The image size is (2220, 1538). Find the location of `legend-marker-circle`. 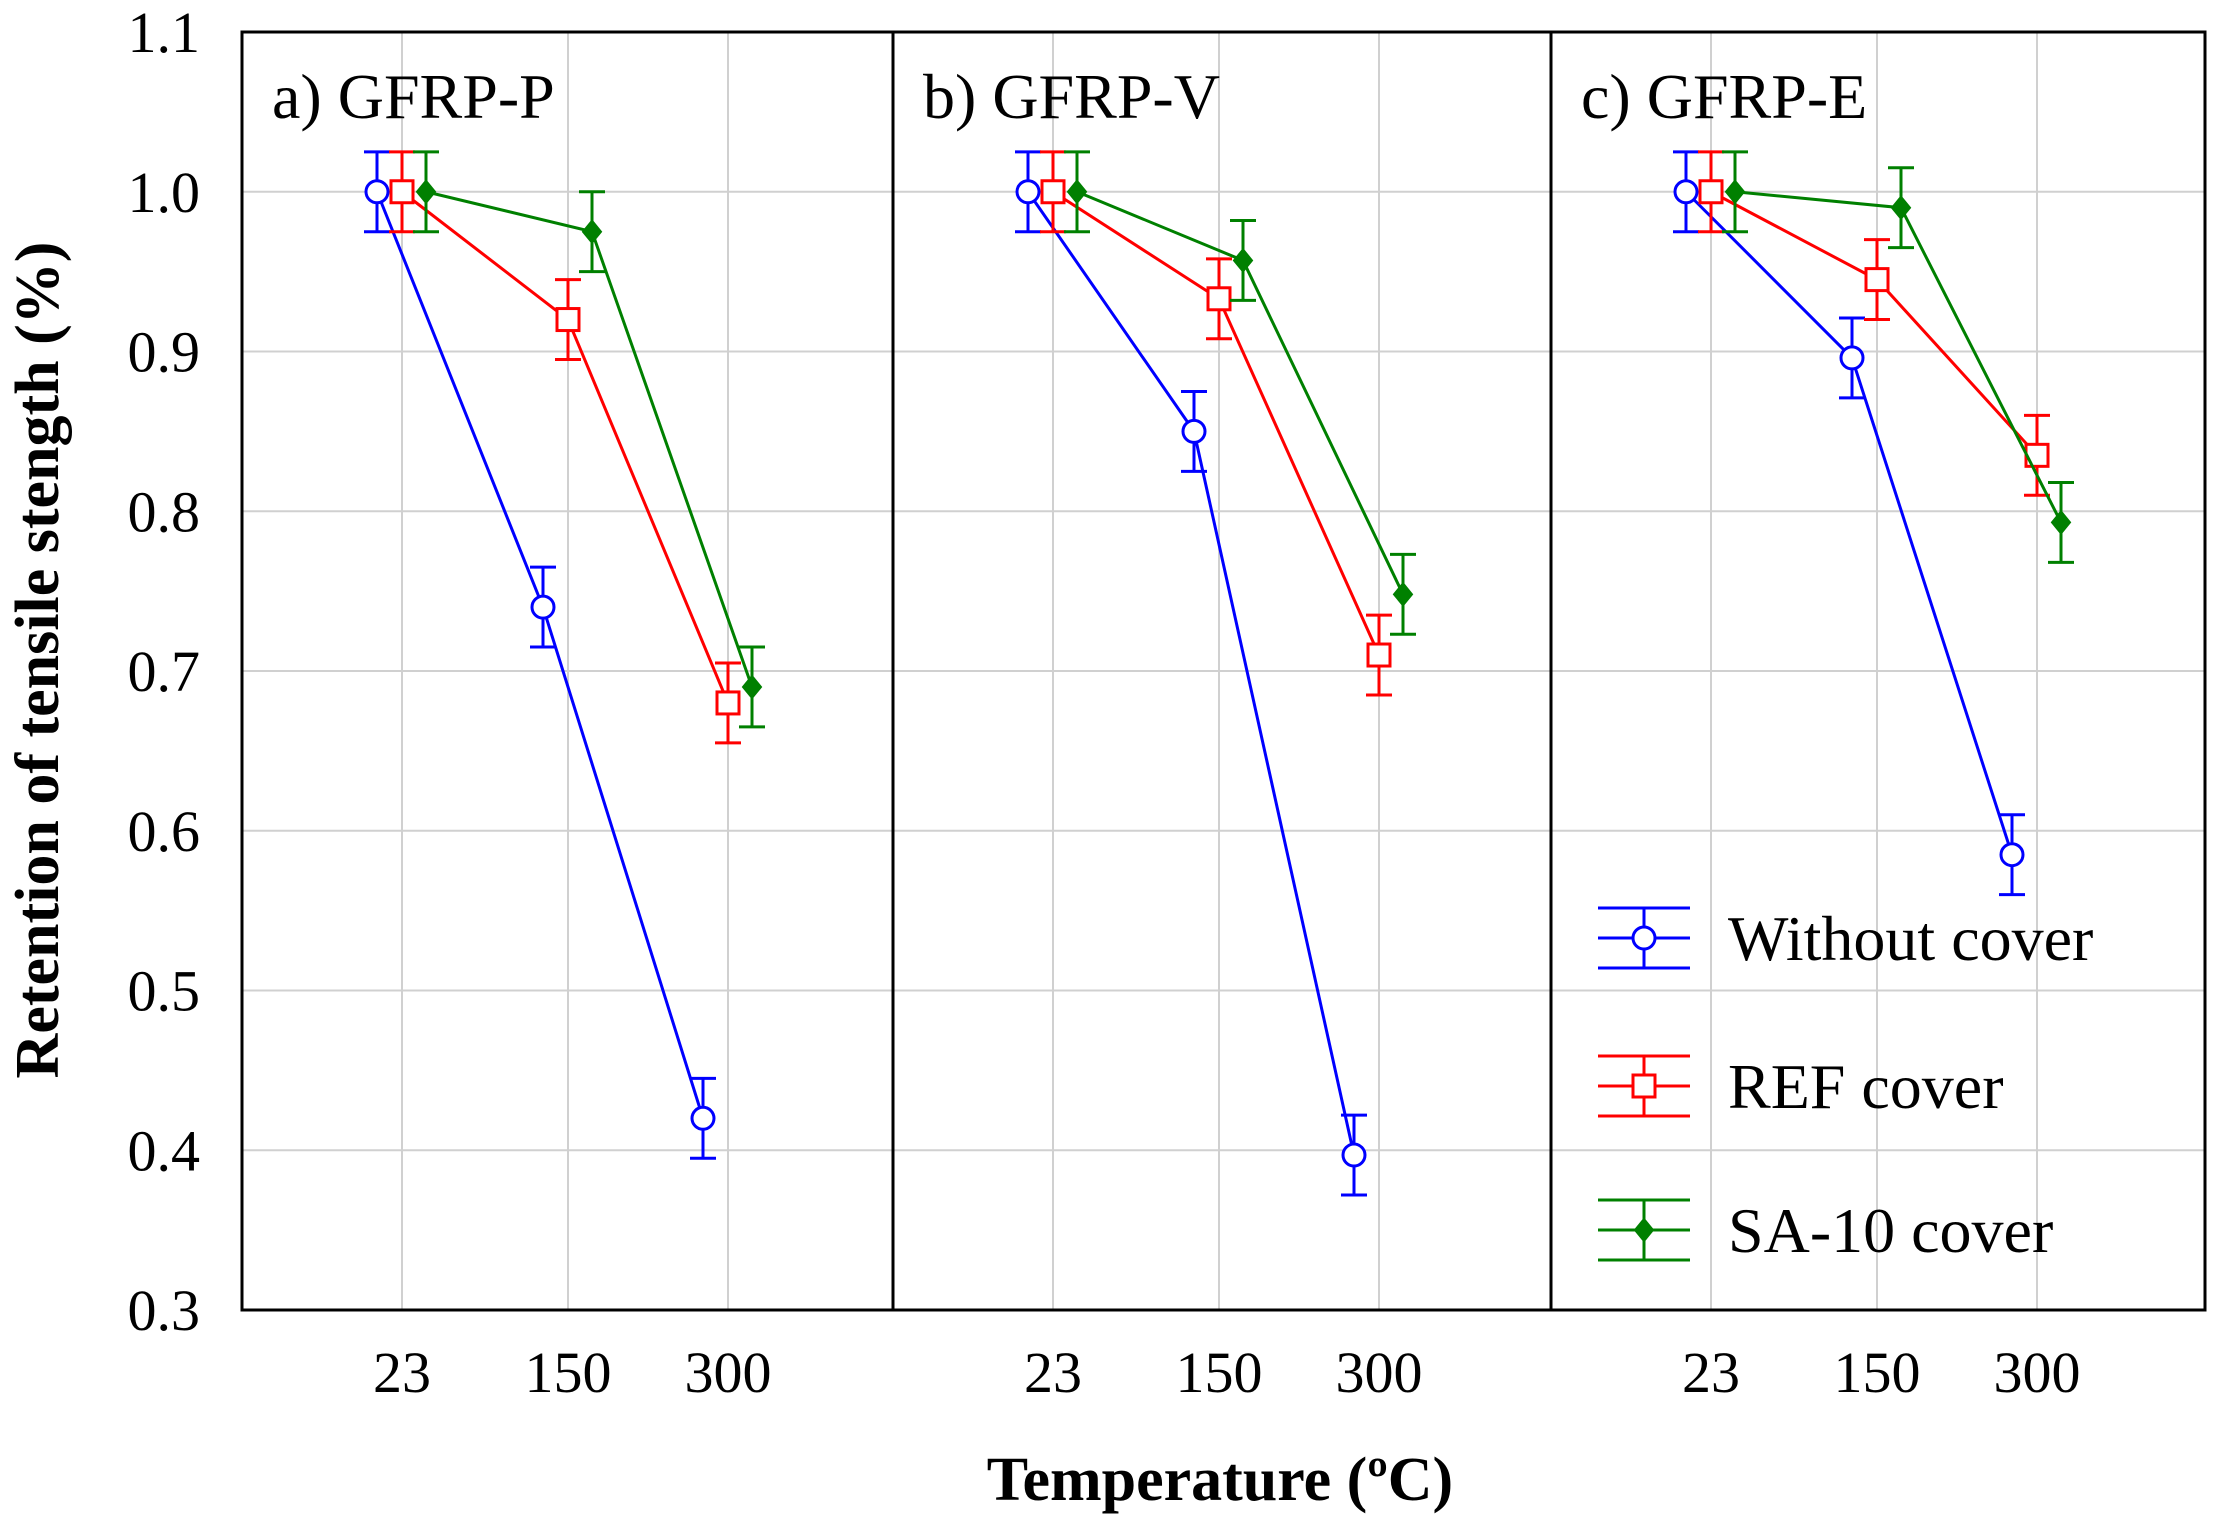

legend-marker-circle is located at coordinates (1644, 938).